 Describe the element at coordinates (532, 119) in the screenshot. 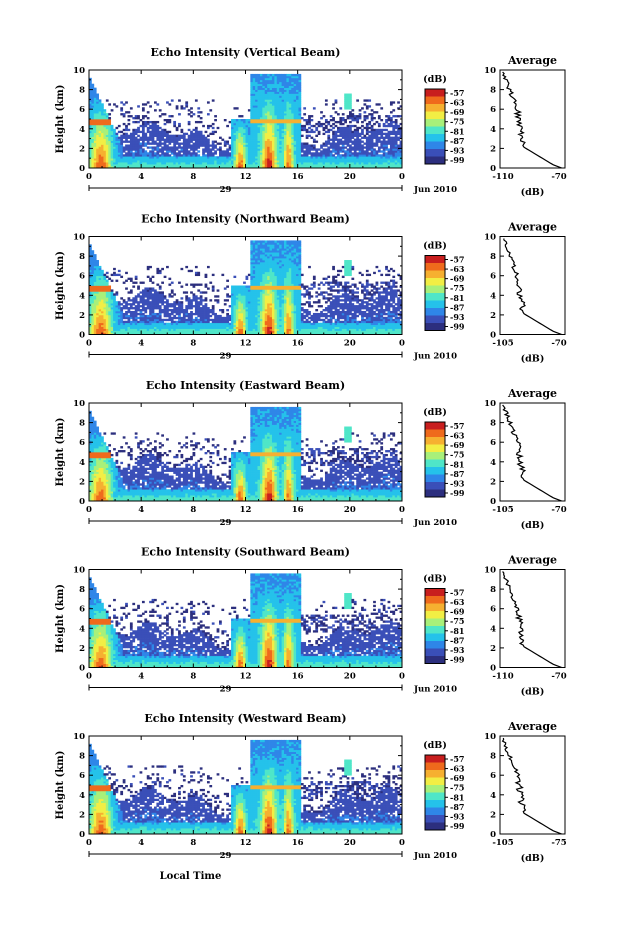

I see `average-frame` at that location.